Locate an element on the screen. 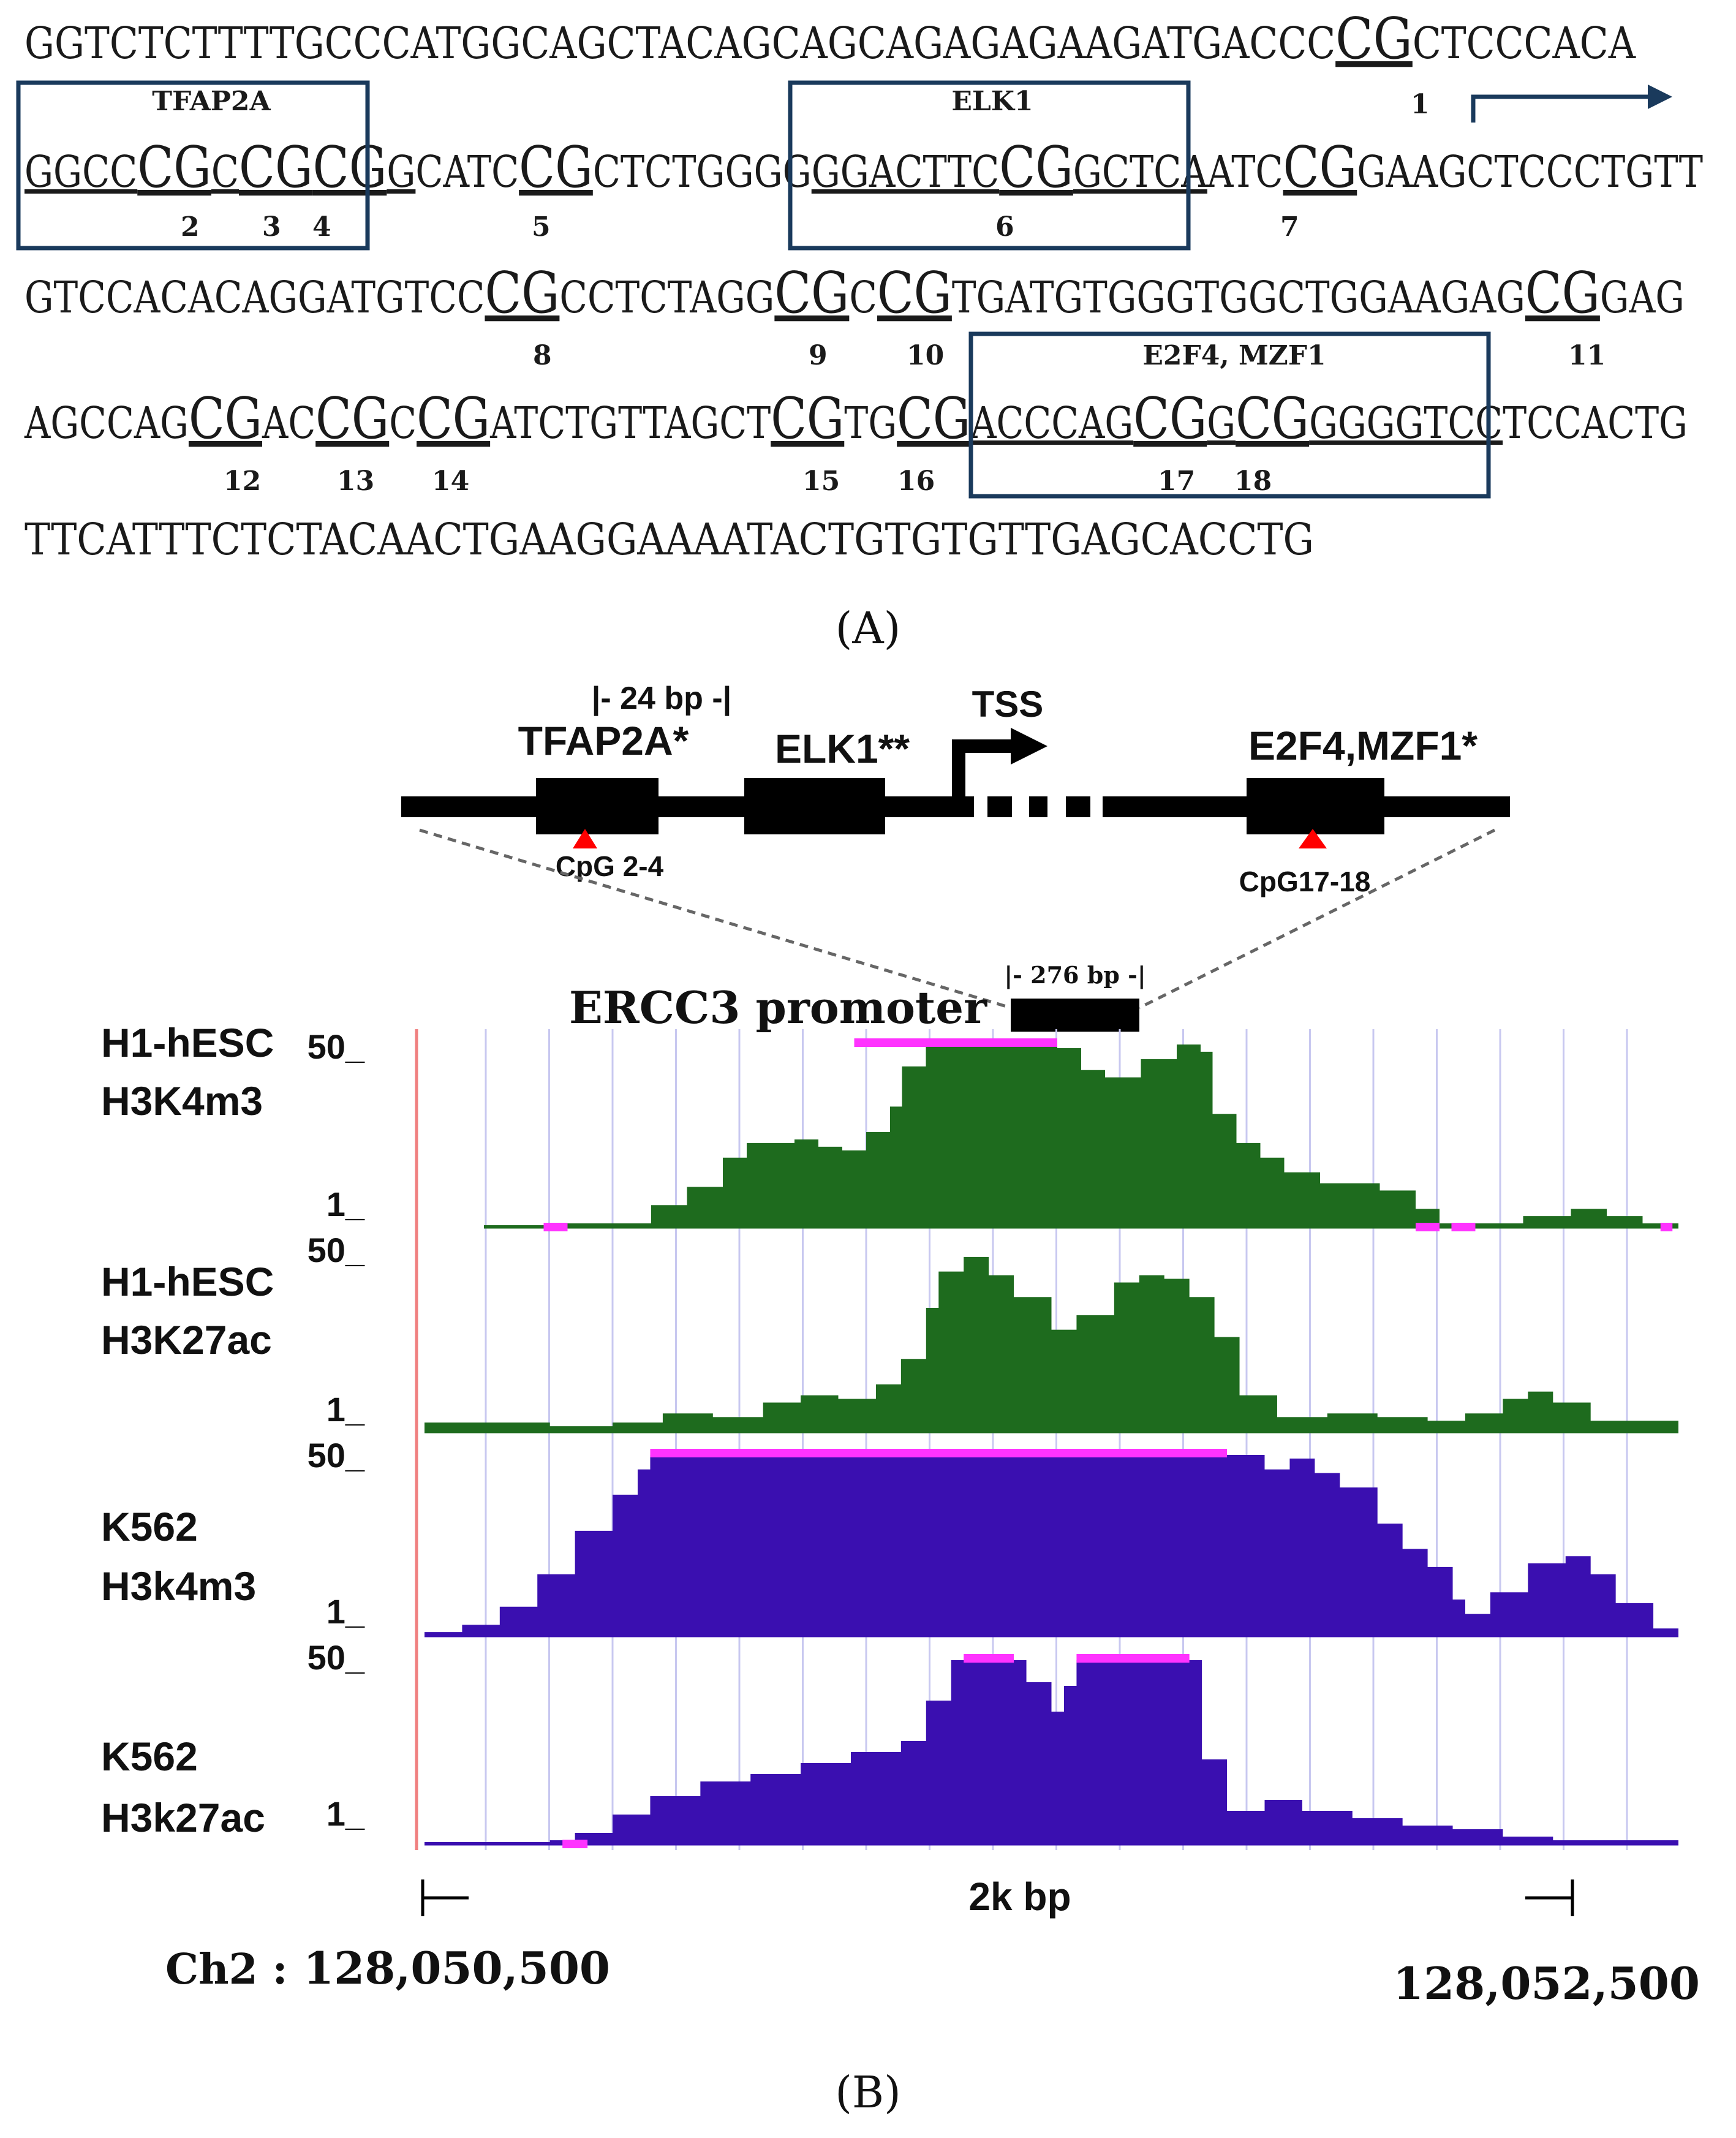 This screenshot has height=2138, width=1736. schematic-tss-arrowhead-icon is located at coordinates (1029, 747).